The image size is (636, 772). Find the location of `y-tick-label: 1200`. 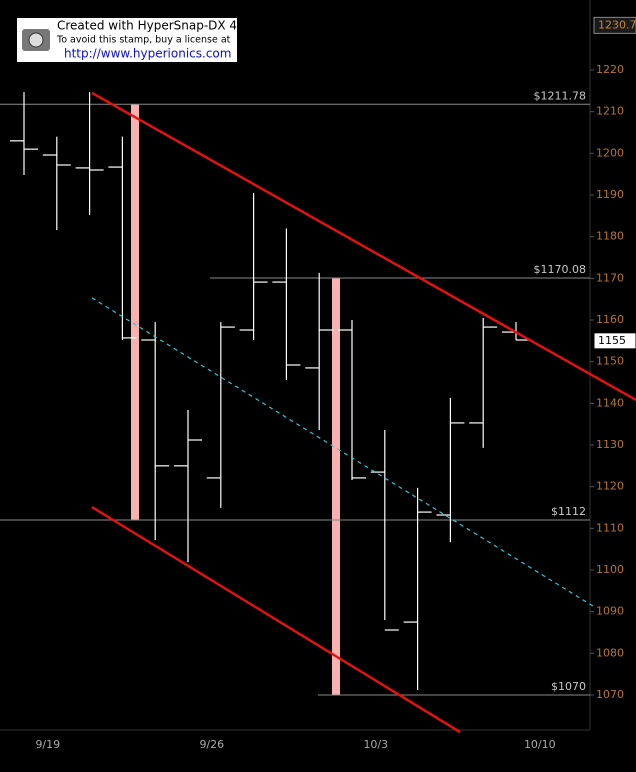

y-tick-label: 1200 is located at coordinates (610, 152).